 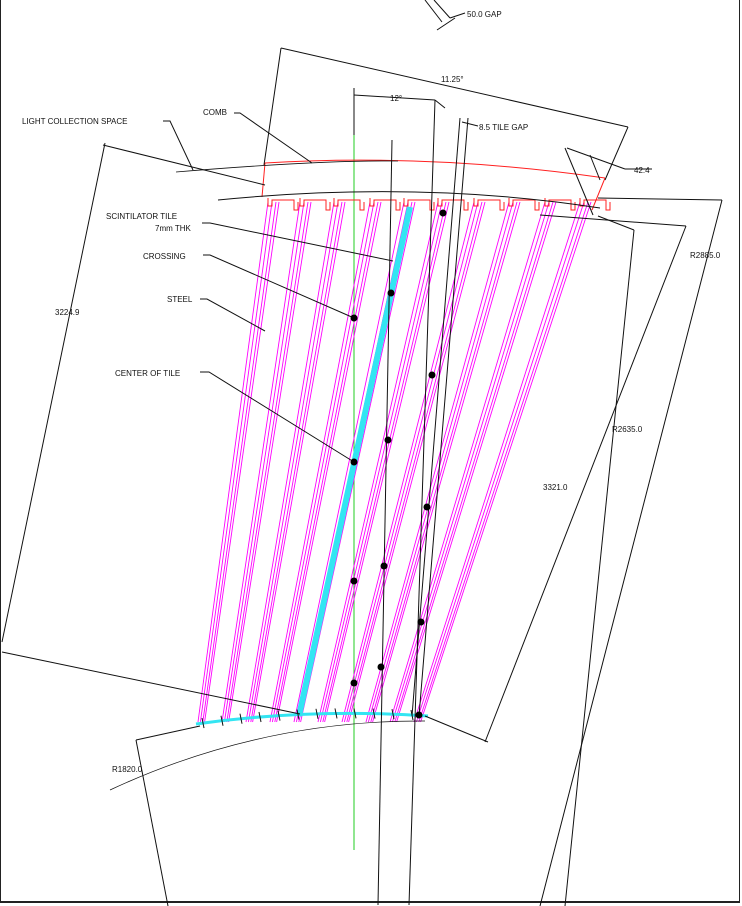 I want to click on dim-3224-label: 3224.9, so click(x=67, y=312).